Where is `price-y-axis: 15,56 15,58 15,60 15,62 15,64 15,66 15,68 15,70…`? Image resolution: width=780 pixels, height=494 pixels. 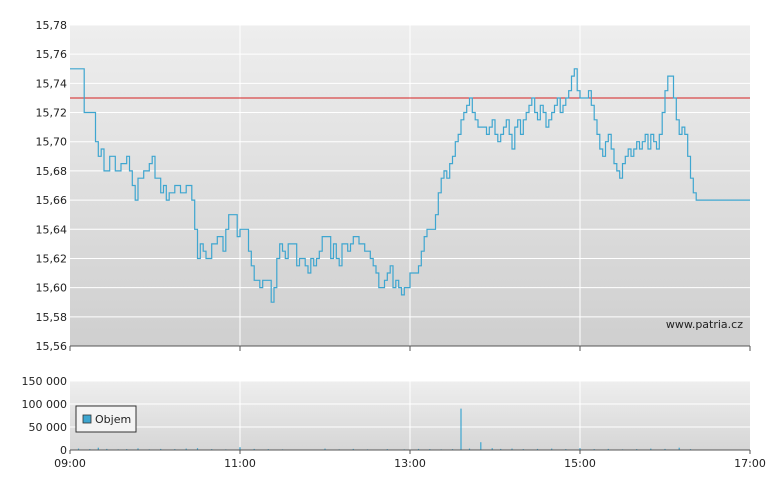 price-y-axis: 15,56 15,58 15,60 15,62 15,64 15,66 15,68 15,70… is located at coordinates (52, 186).